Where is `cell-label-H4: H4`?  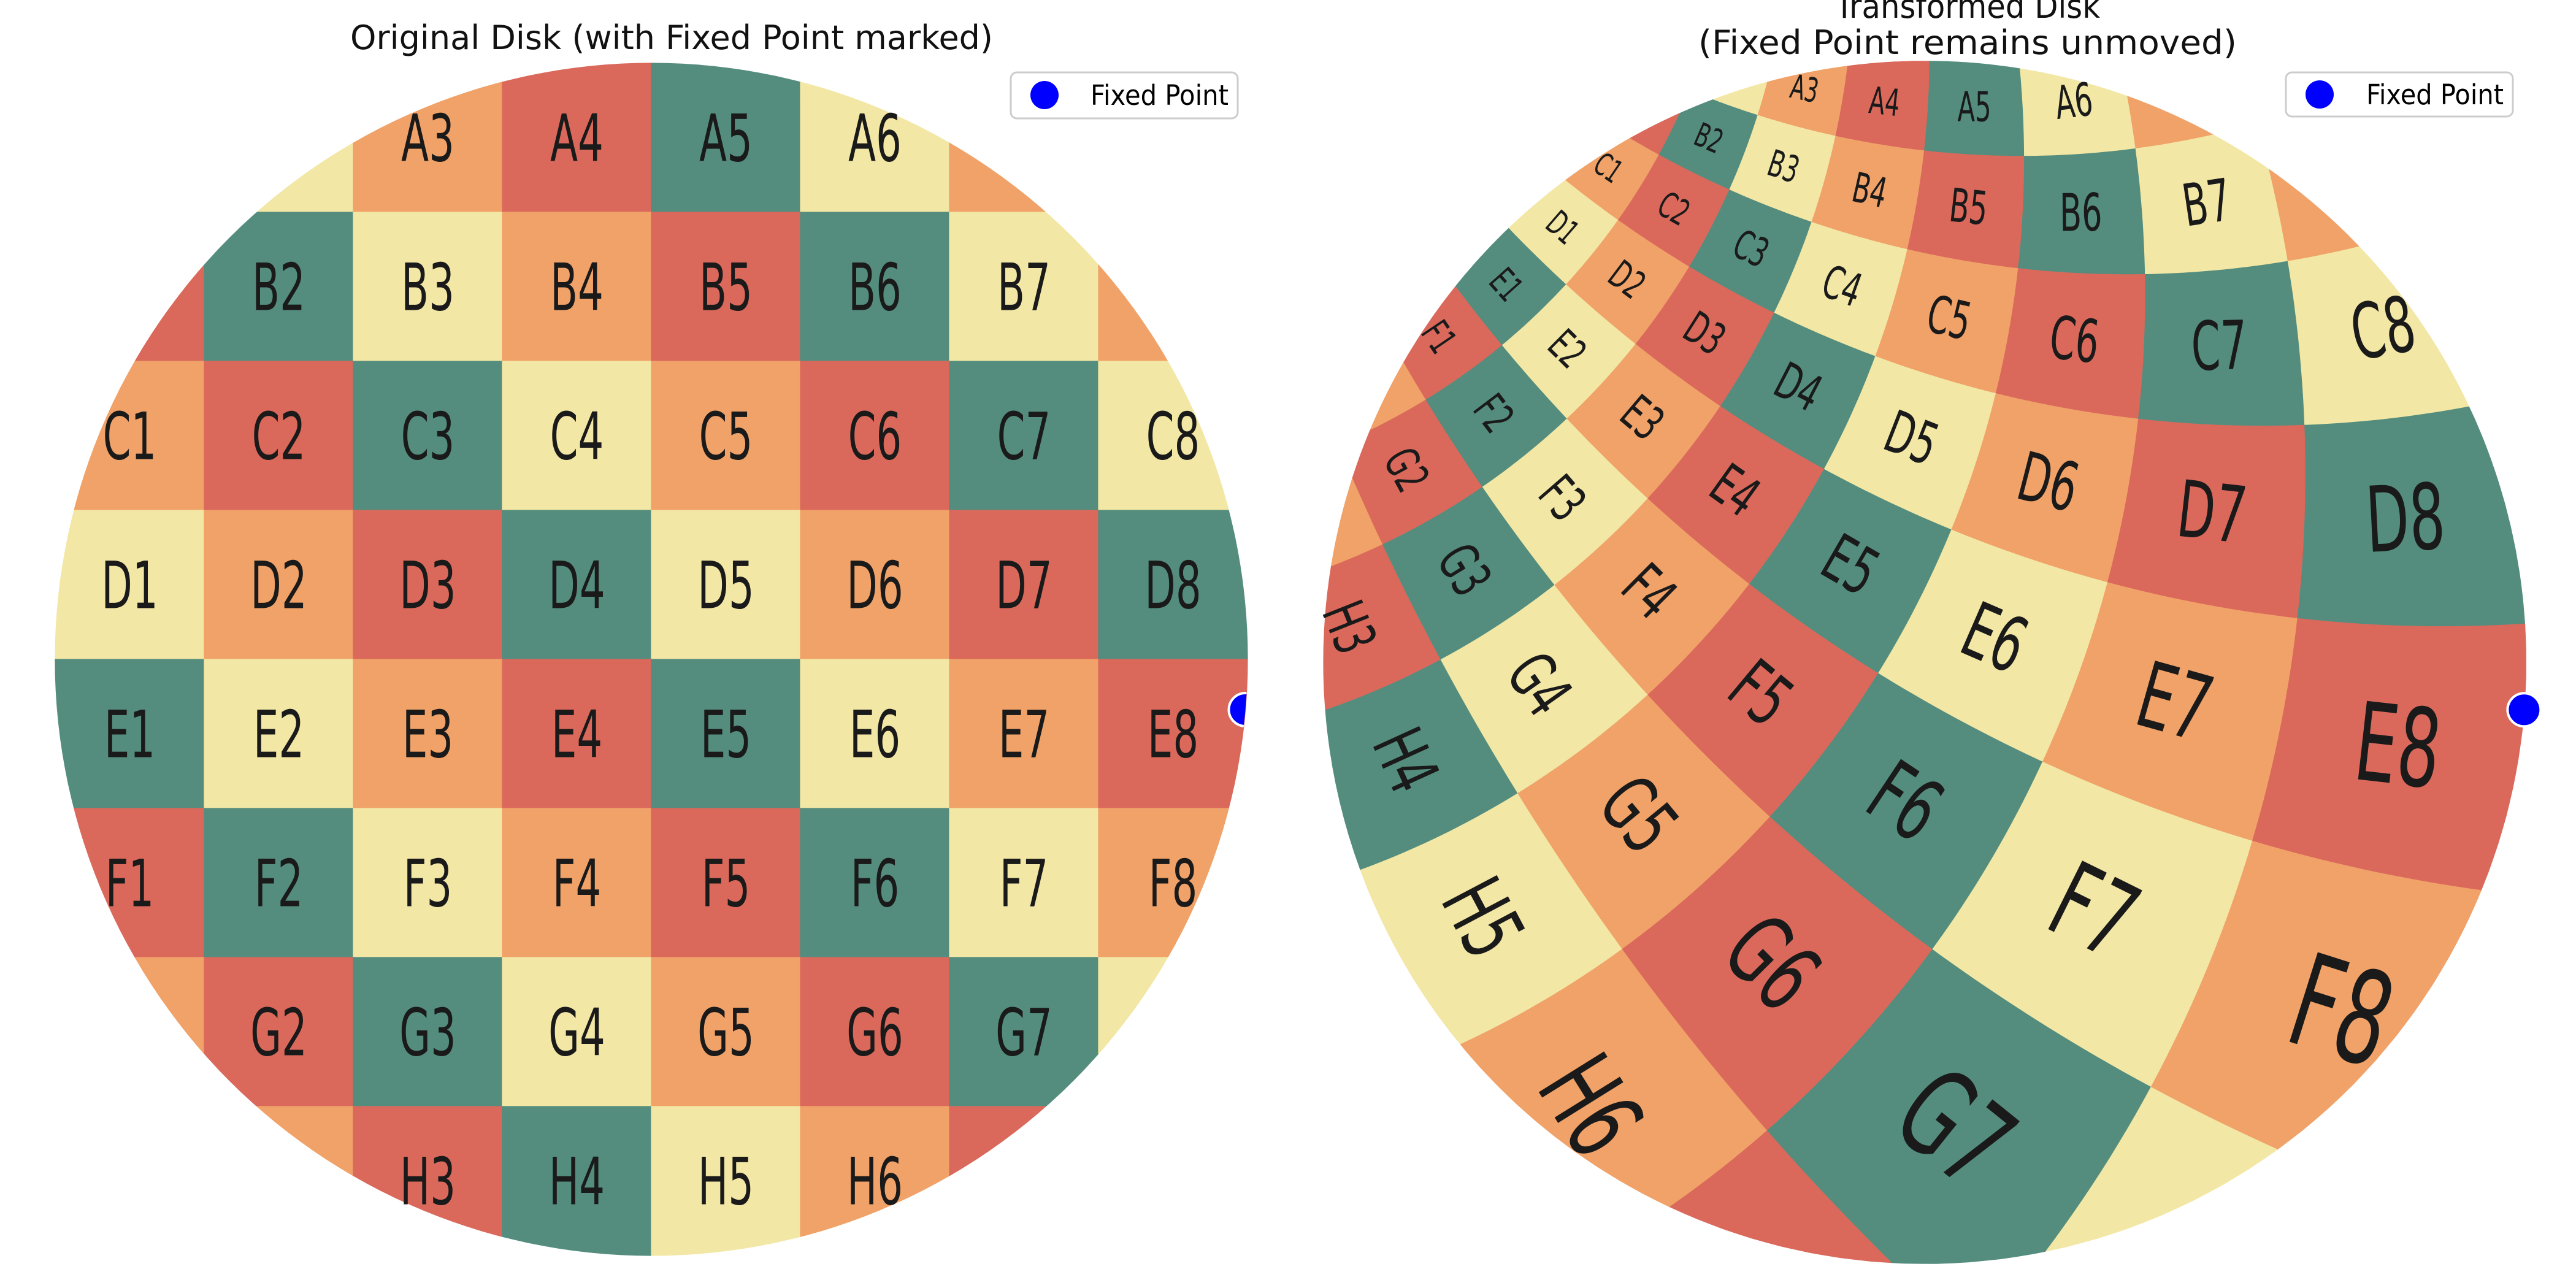
cell-label-H4: H4 is located at coordinates (577, 1182).